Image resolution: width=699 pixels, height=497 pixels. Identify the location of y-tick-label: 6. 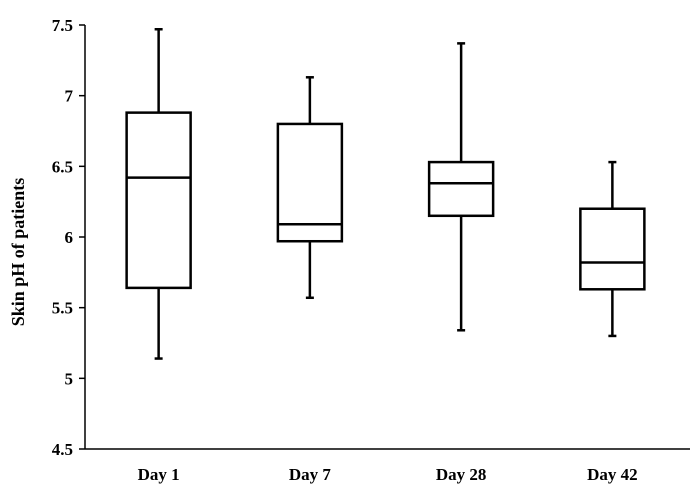
(69, 237).